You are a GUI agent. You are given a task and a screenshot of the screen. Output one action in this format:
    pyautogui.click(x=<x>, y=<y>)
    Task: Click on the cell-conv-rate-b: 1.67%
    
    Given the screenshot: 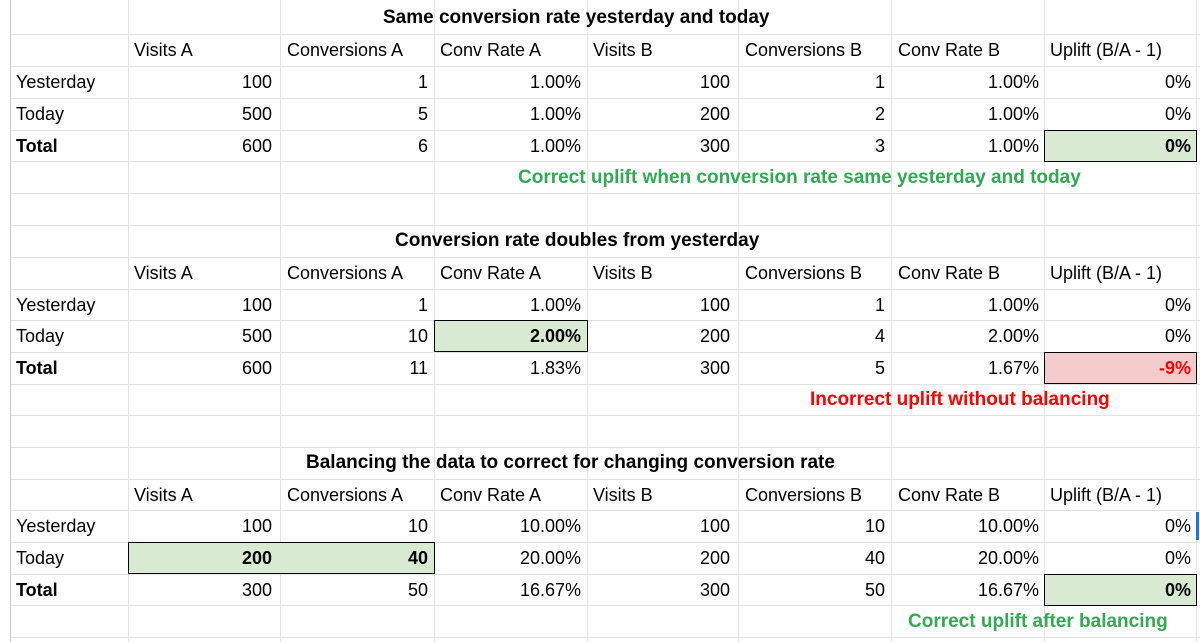 What is the action you would take?
    pyautogui.click(x=1013, y=368)
    